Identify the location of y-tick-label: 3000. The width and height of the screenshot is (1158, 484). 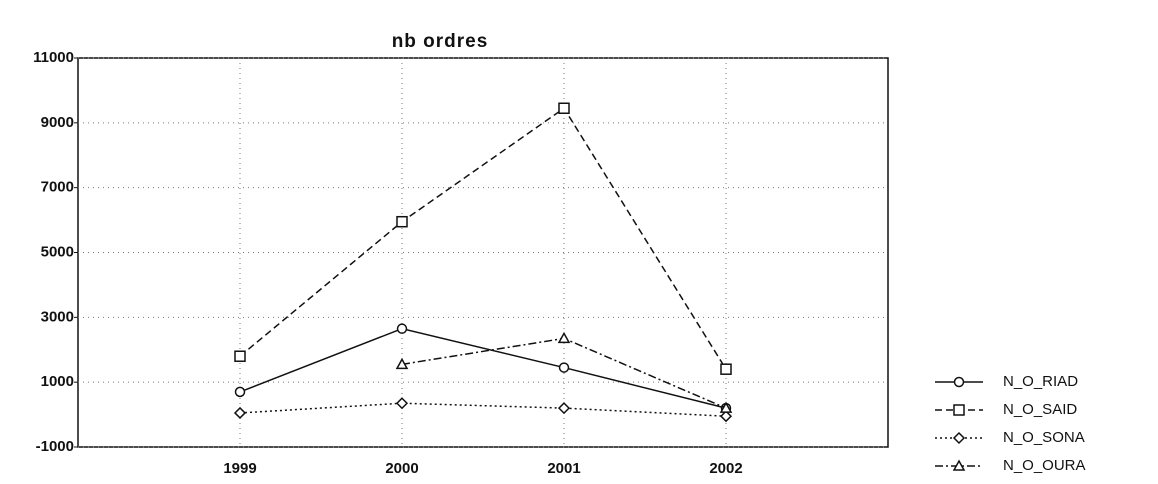
(57, 316).